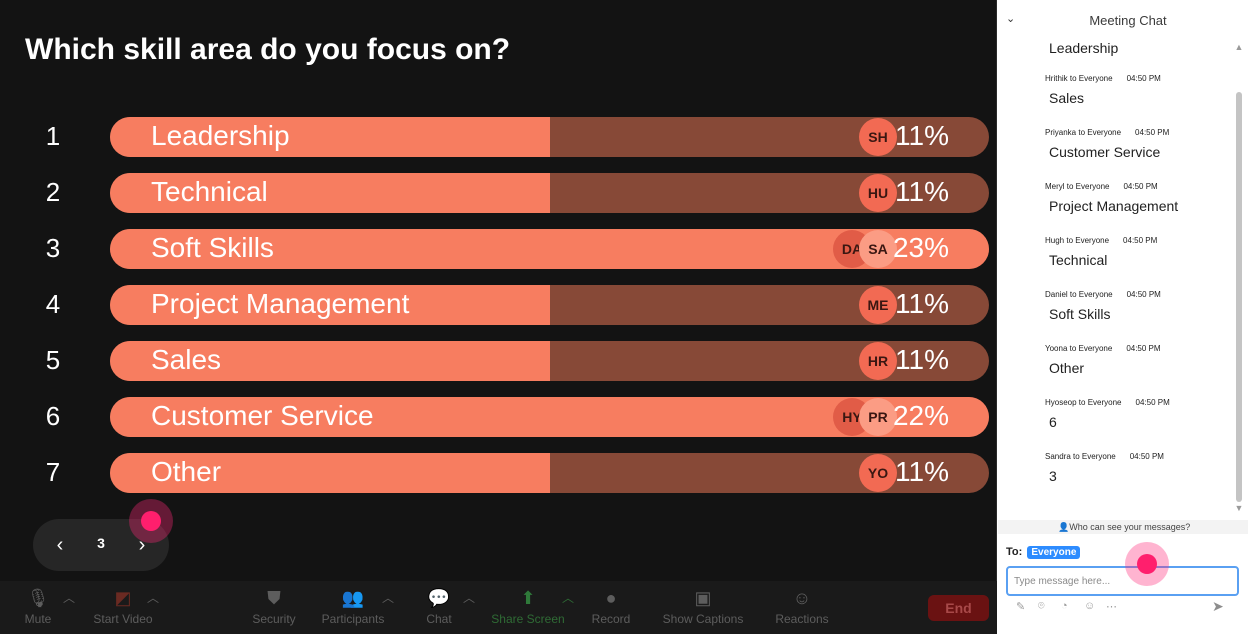 This screenshot has width=1248, height=634. I want to click on chat-message-sender: Yoona to Everyone, so click(1079, 348).